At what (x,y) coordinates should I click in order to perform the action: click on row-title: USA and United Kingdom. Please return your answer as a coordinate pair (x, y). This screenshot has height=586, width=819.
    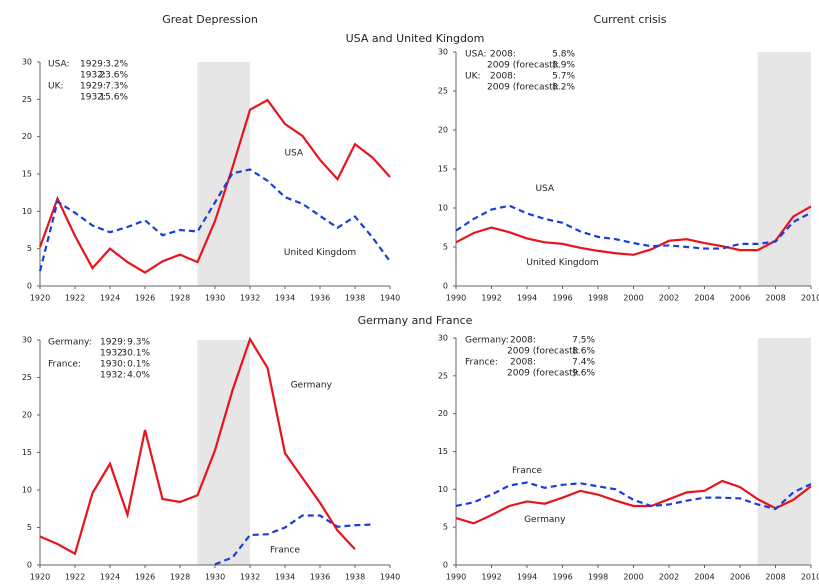
    Looking at the image, I should click on (415, 38).